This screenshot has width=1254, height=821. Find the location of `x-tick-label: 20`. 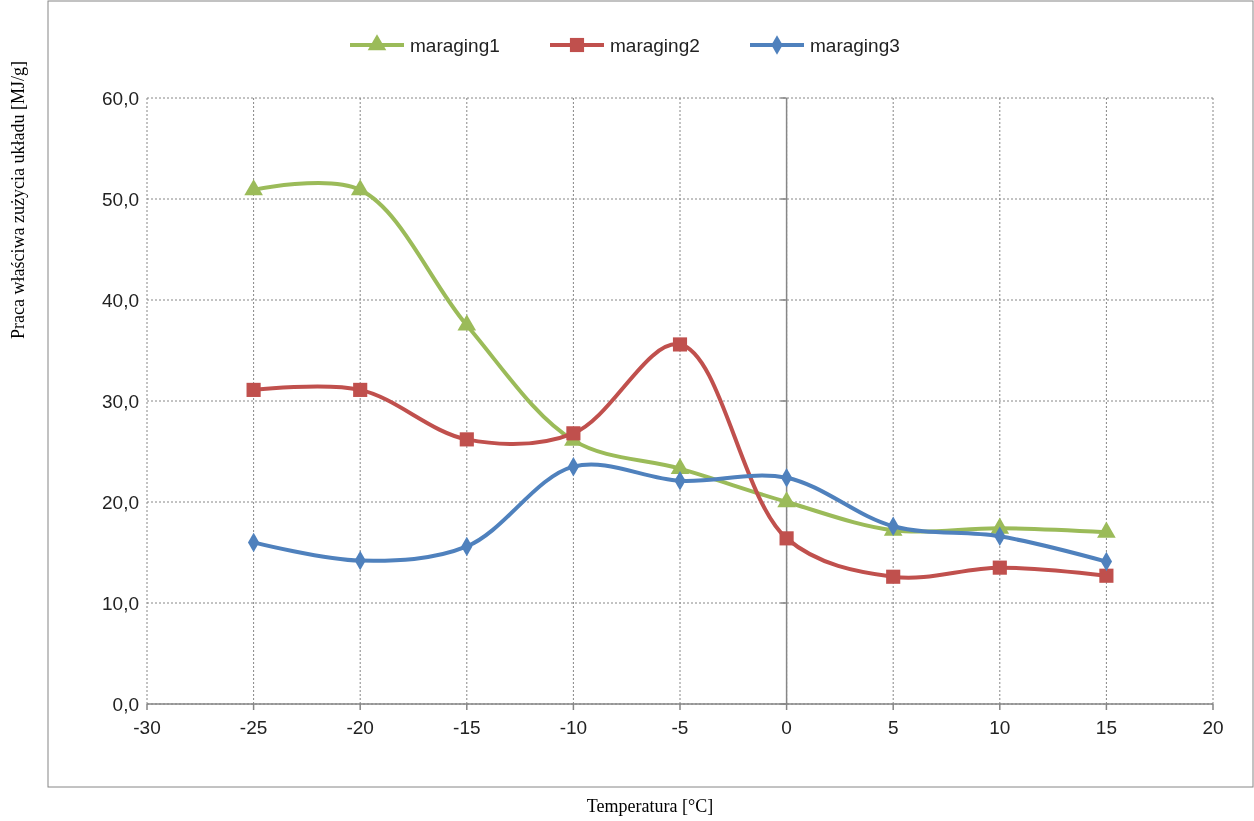

x-tick-label: 20 is located at coordinates (1213, 727).